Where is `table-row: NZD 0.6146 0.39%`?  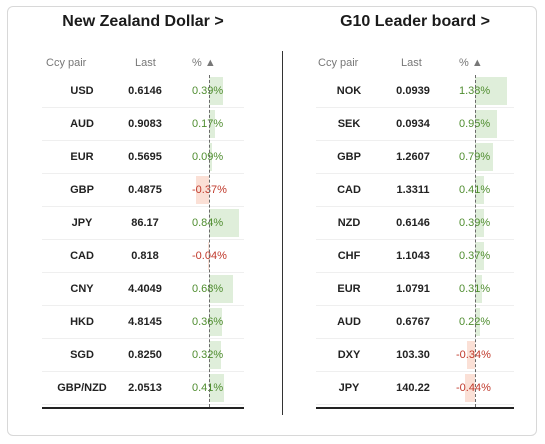
table-row: NZD 0.6146 0.39% is located at coordinates (415, 223).